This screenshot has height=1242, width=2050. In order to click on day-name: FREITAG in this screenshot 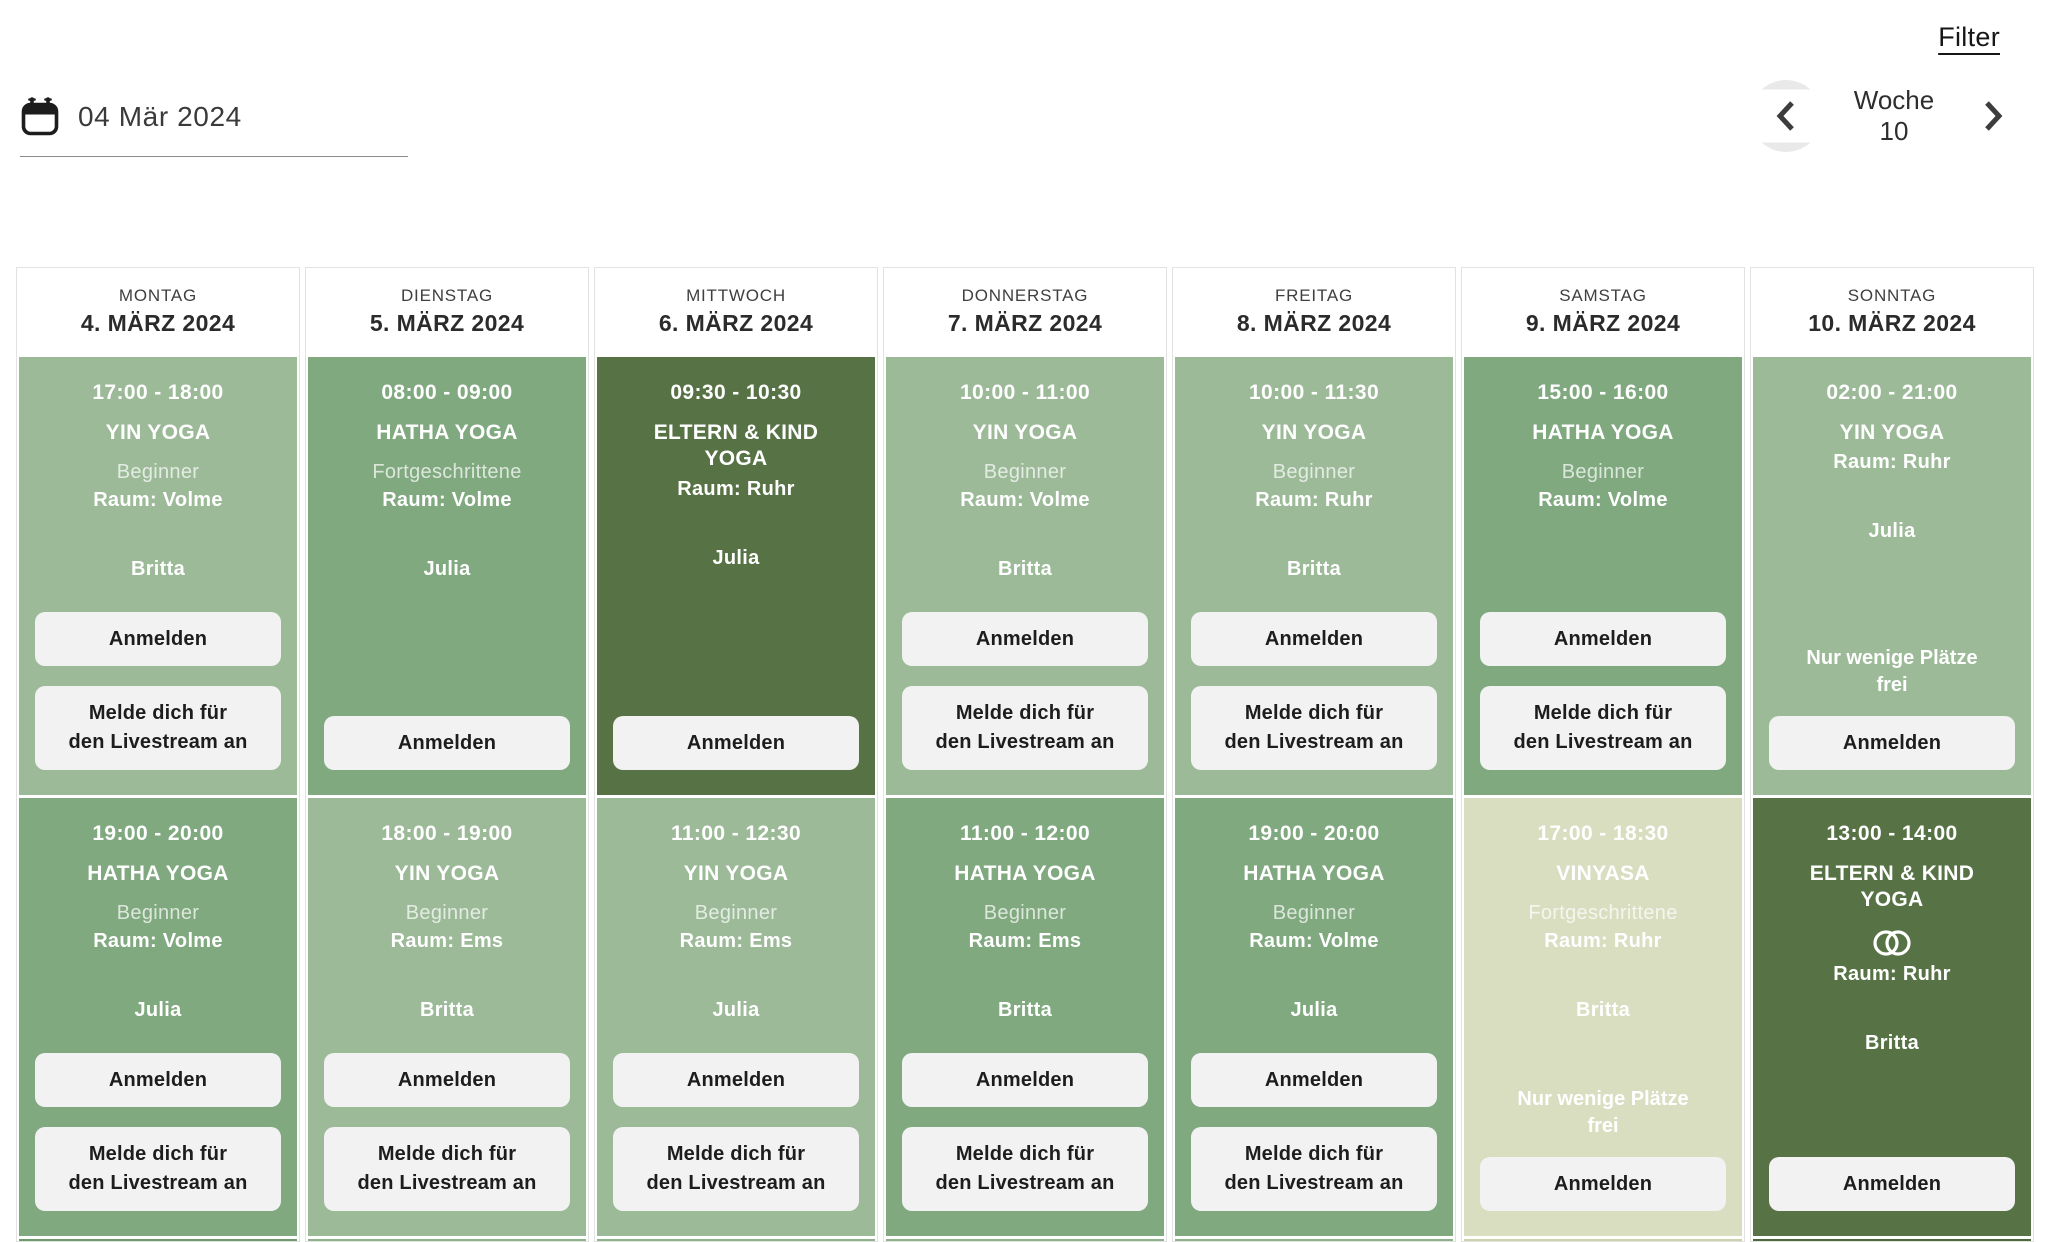, I will do `click(1313, 295)`.